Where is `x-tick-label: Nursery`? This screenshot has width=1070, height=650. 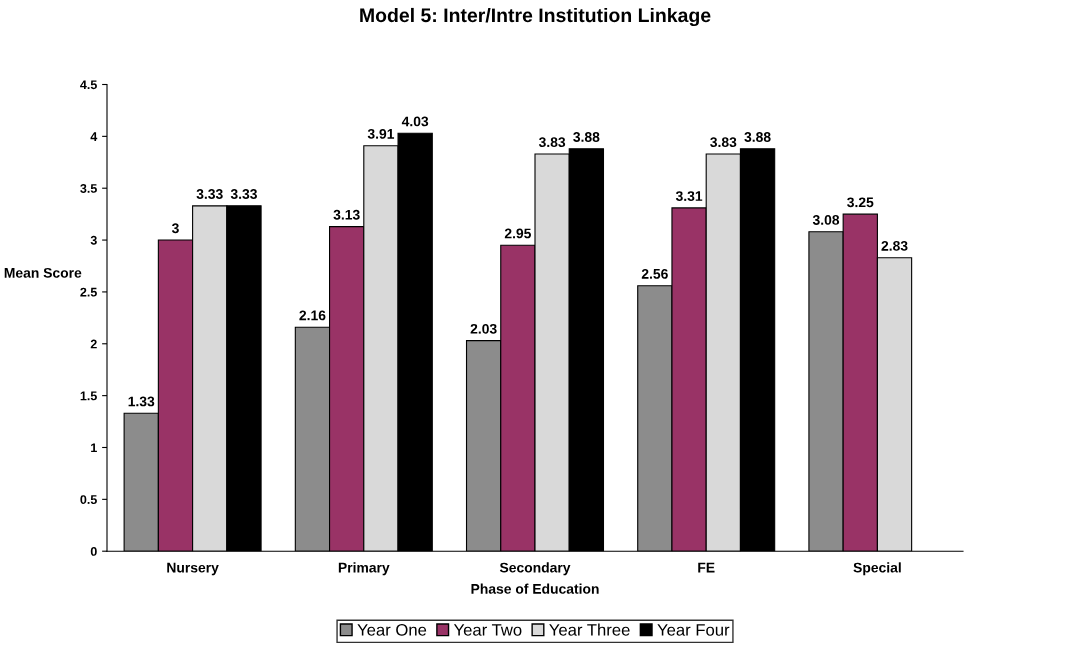 x-tick-label: Nursery is located at coordinates (193, 569).